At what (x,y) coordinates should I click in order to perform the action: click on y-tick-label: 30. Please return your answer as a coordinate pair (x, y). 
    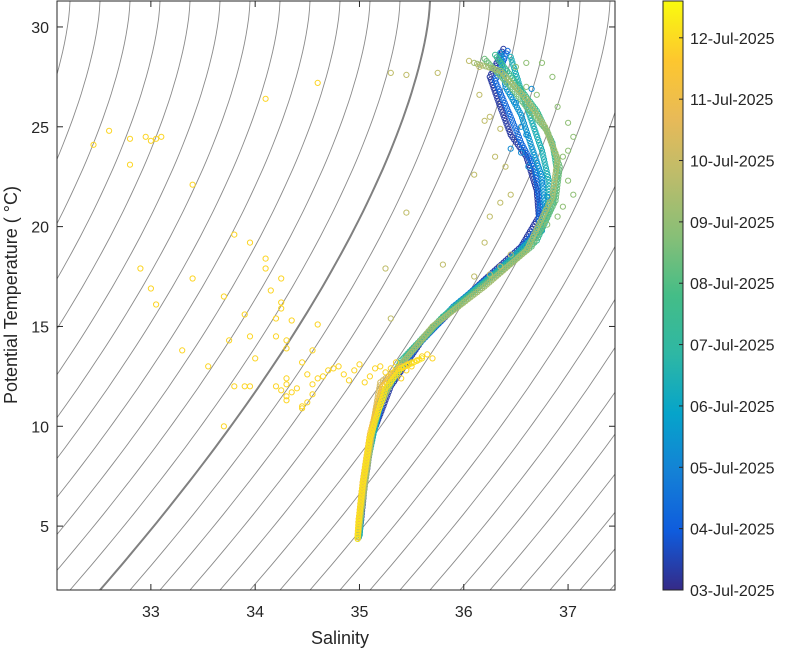
    Looking at the image, I should click on (40, 28).